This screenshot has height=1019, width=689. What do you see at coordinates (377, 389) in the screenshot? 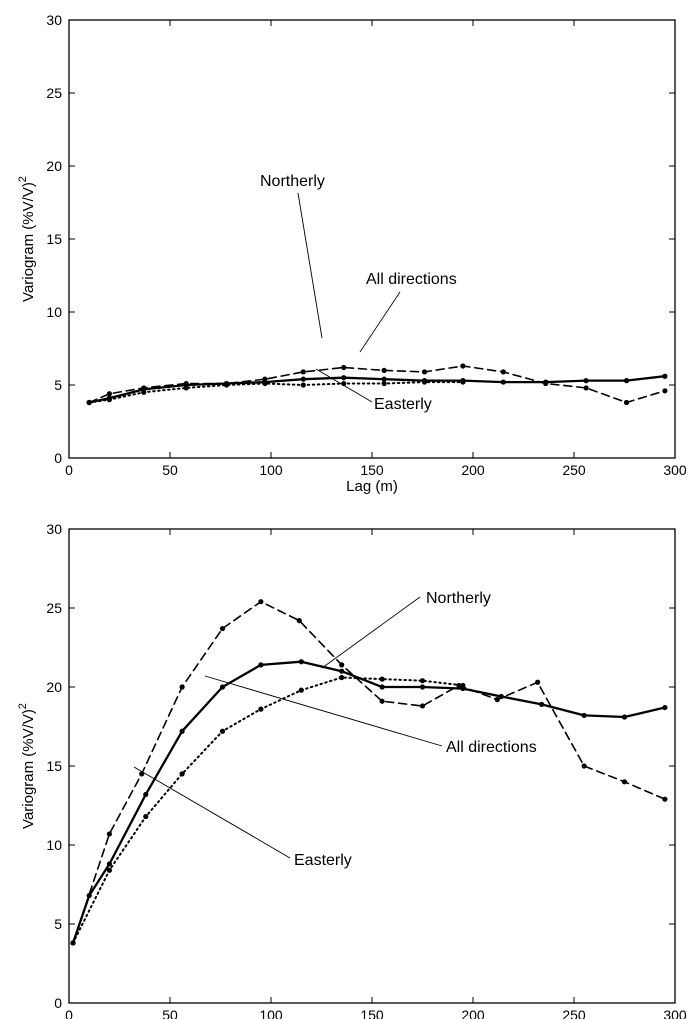
I see `series-line-all-directions` at bounding box center [377, 389].